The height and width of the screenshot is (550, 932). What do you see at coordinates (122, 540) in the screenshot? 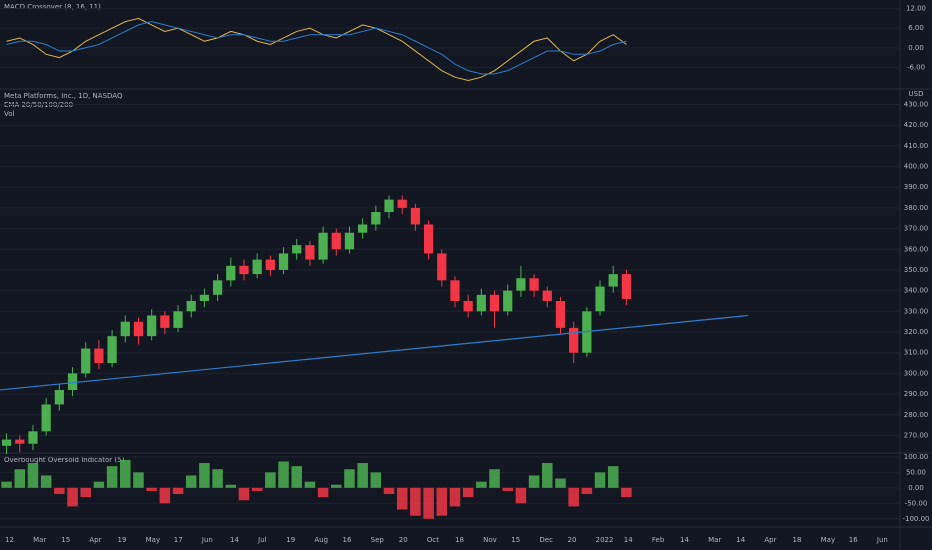
I see `x-tick-label: 19` at bounding box center [122, 540].